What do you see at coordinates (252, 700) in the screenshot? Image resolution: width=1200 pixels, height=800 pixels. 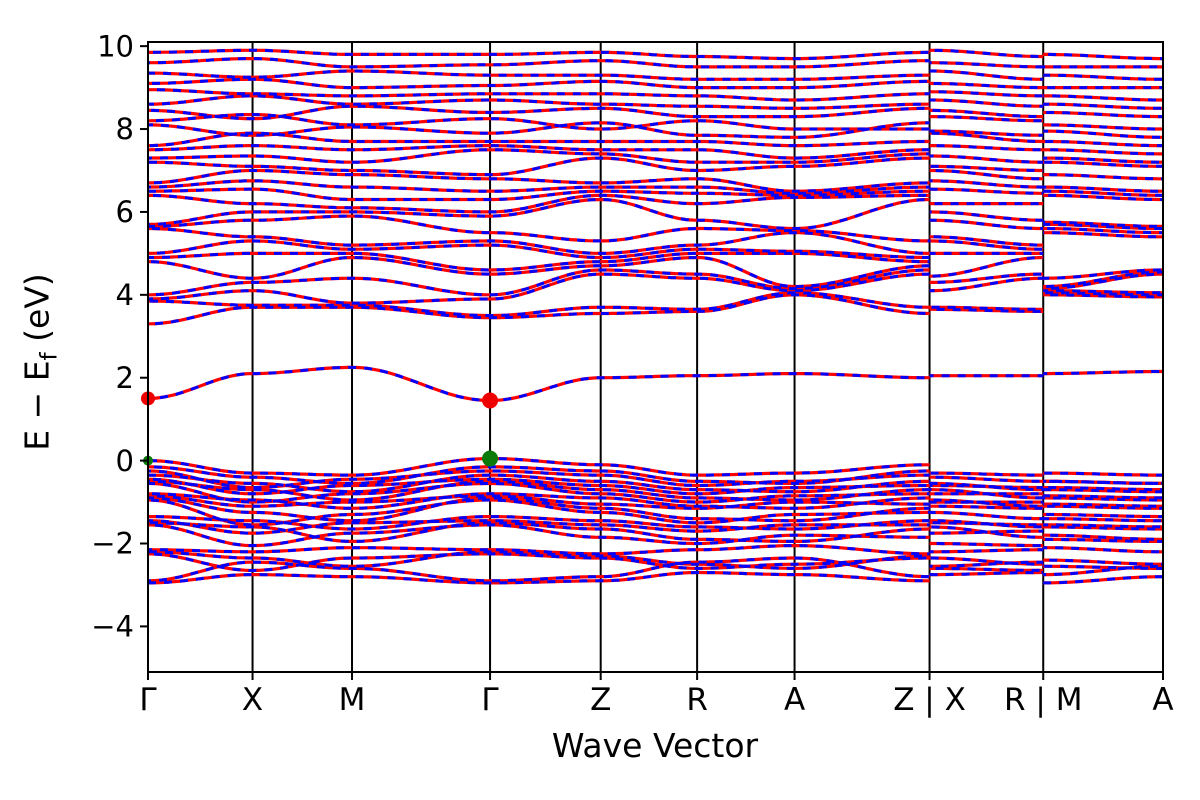 I see `x-tick-label: X` at bounding box center [252, 700].